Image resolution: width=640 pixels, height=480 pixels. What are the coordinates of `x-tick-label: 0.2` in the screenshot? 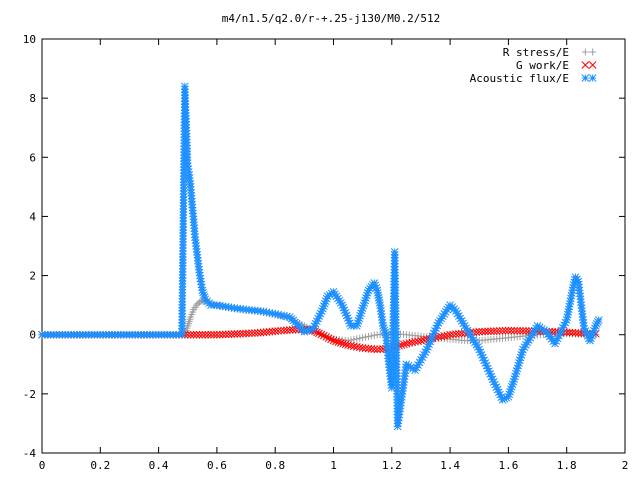 It's located at (100, 465).